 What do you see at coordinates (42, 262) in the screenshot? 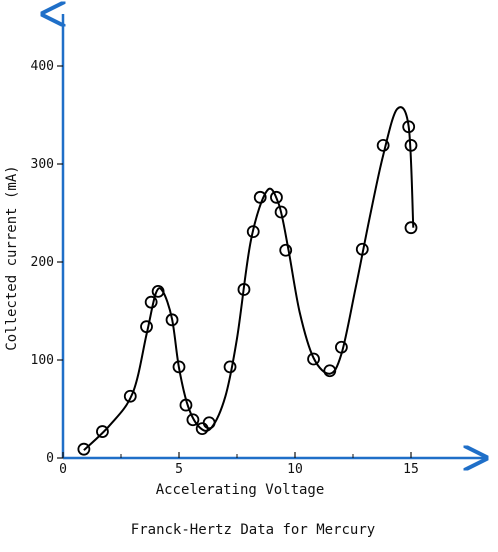
I see `y-tick-label: 200` at bounding box center [42, 262].